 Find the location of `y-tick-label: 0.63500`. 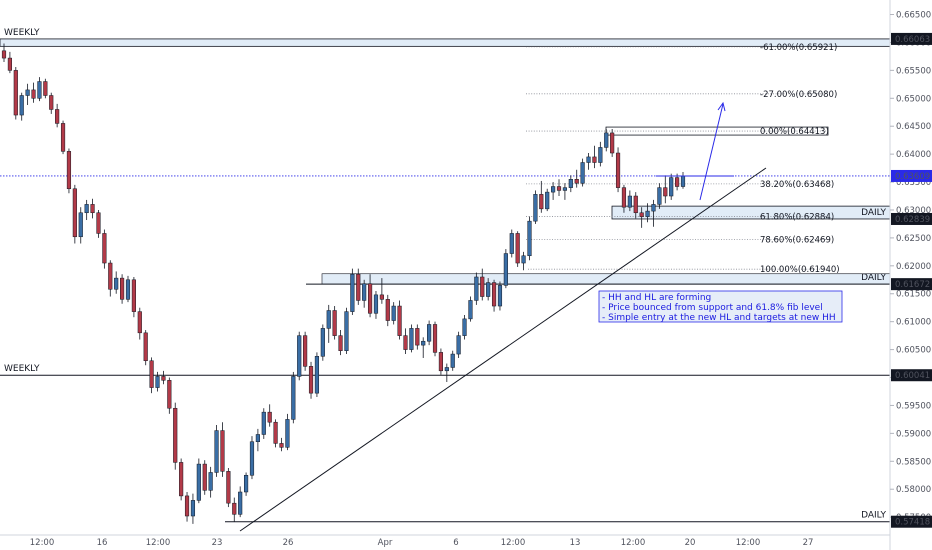

y-tick-label: 0.63500 is located at coordinates (913, 183).